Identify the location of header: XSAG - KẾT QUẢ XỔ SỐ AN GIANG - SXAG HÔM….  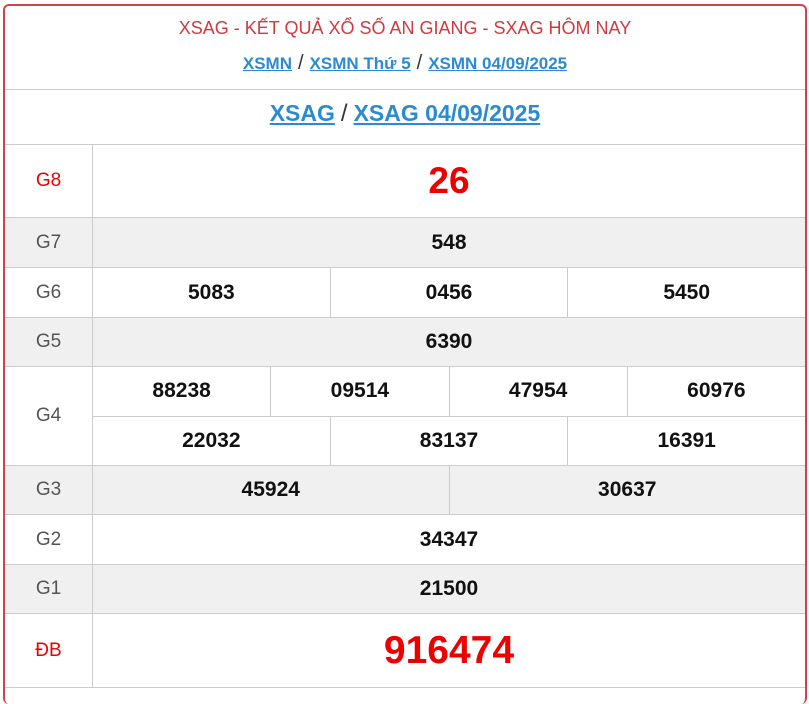
(405, 48).